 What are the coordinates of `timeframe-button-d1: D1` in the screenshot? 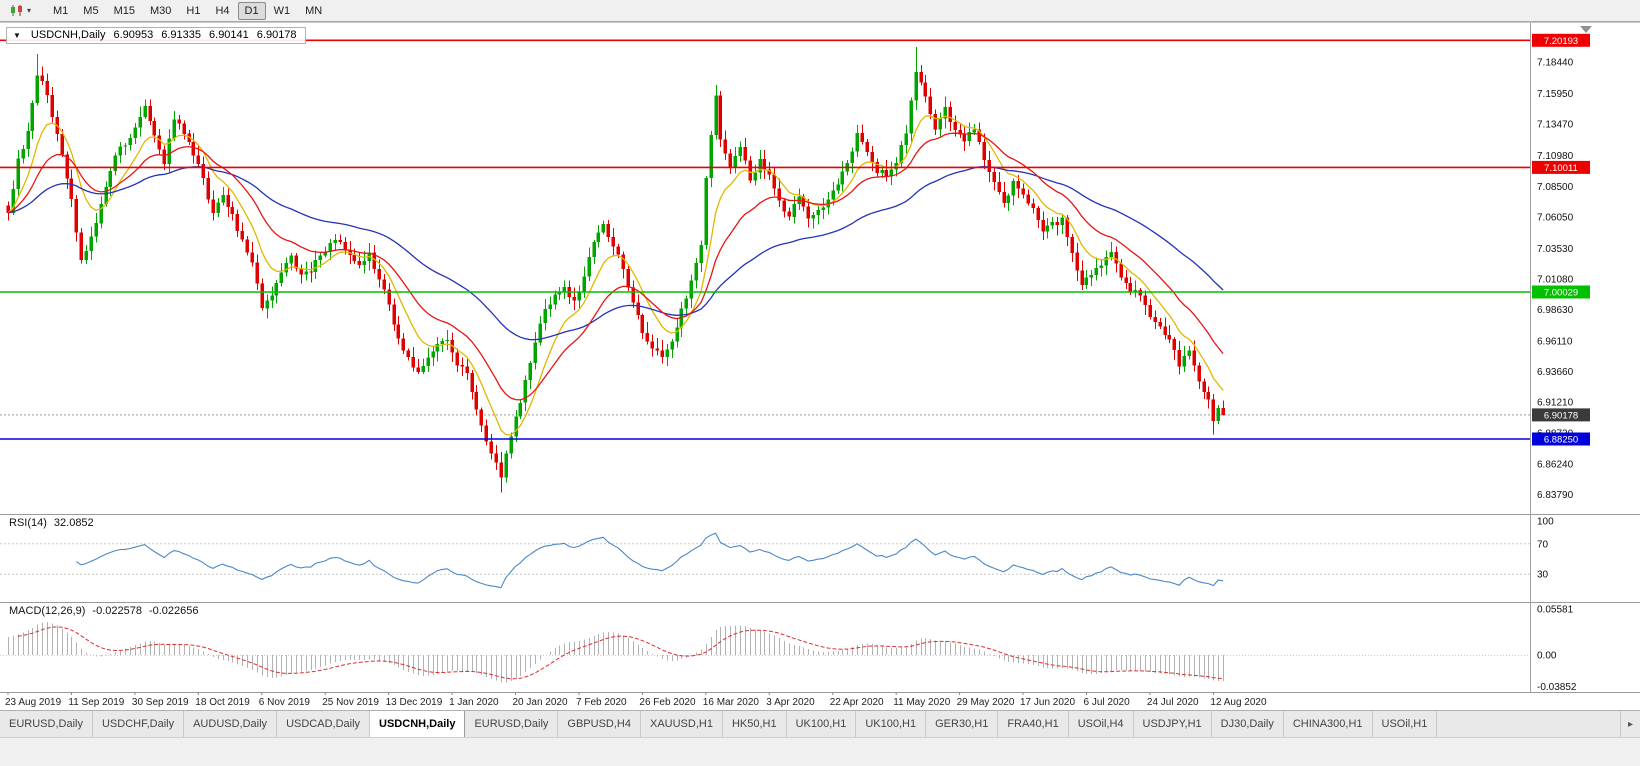 It's located at (251, 10).